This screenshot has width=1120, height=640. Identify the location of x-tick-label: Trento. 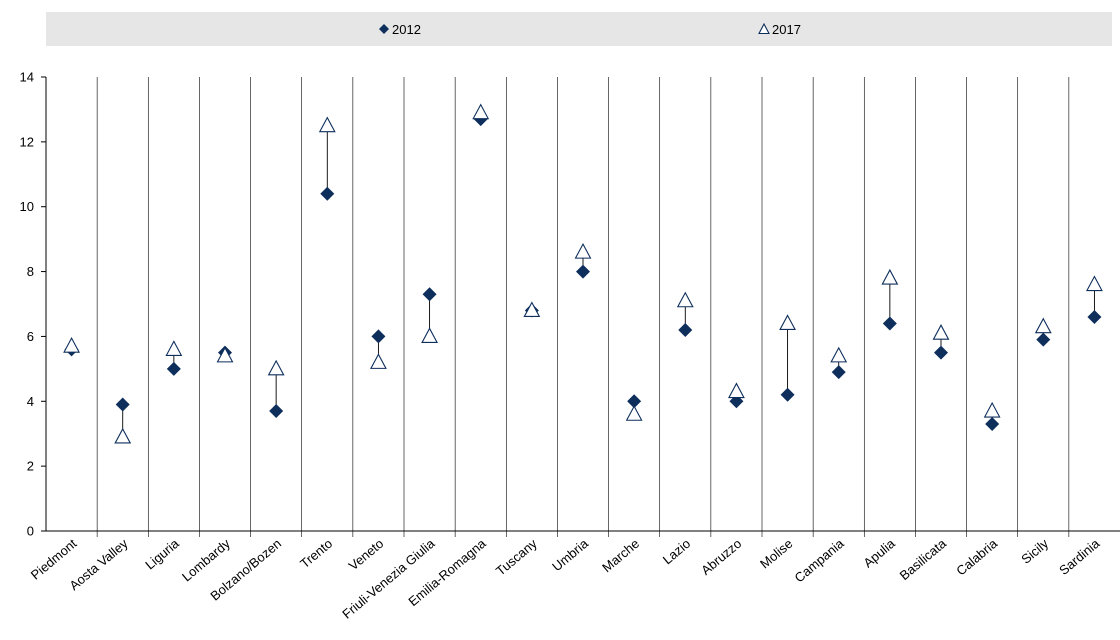
(316, 553).